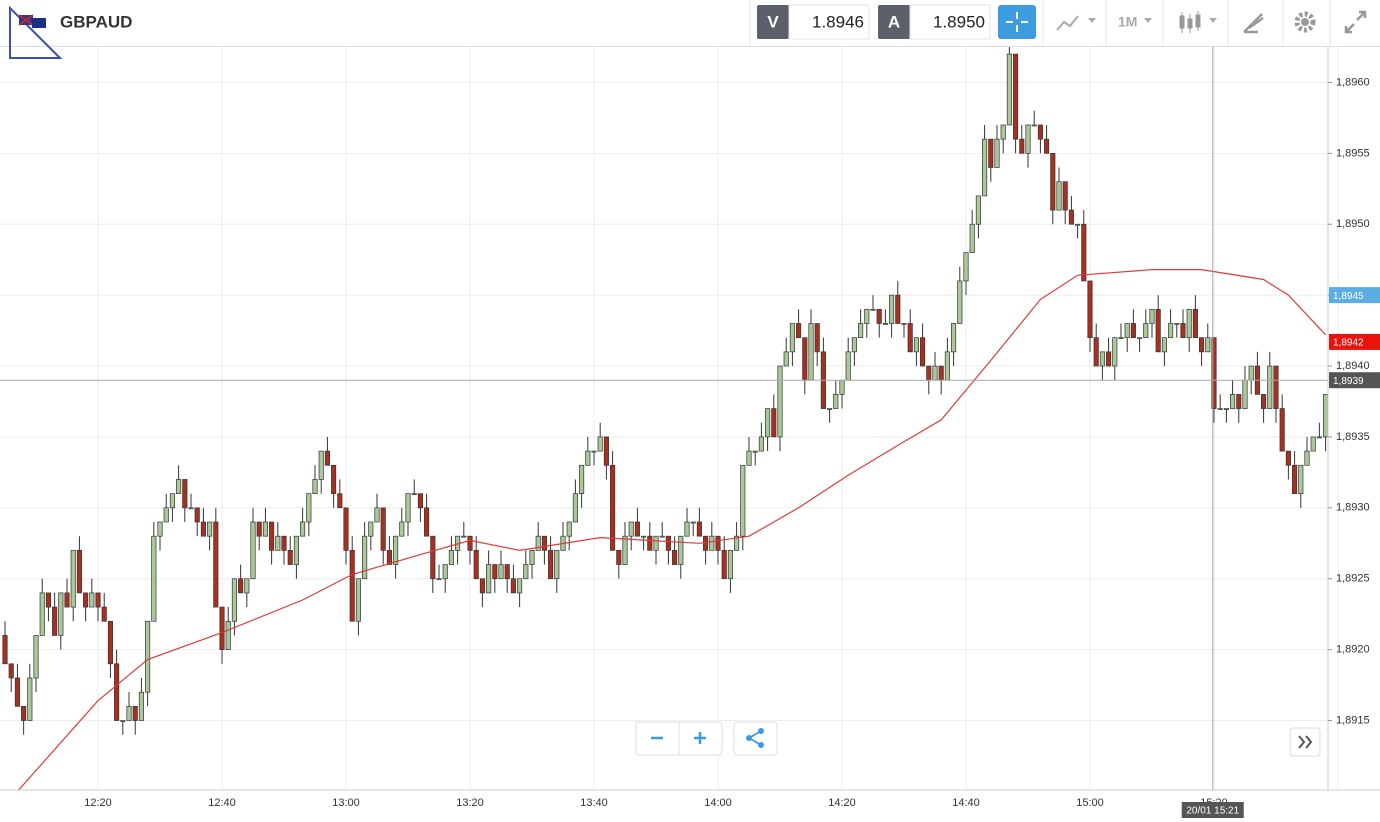  What do you see at coordinates (1305, 22) in the screenshot?
I see `settings-icon` at bounding box center [1305, 22].